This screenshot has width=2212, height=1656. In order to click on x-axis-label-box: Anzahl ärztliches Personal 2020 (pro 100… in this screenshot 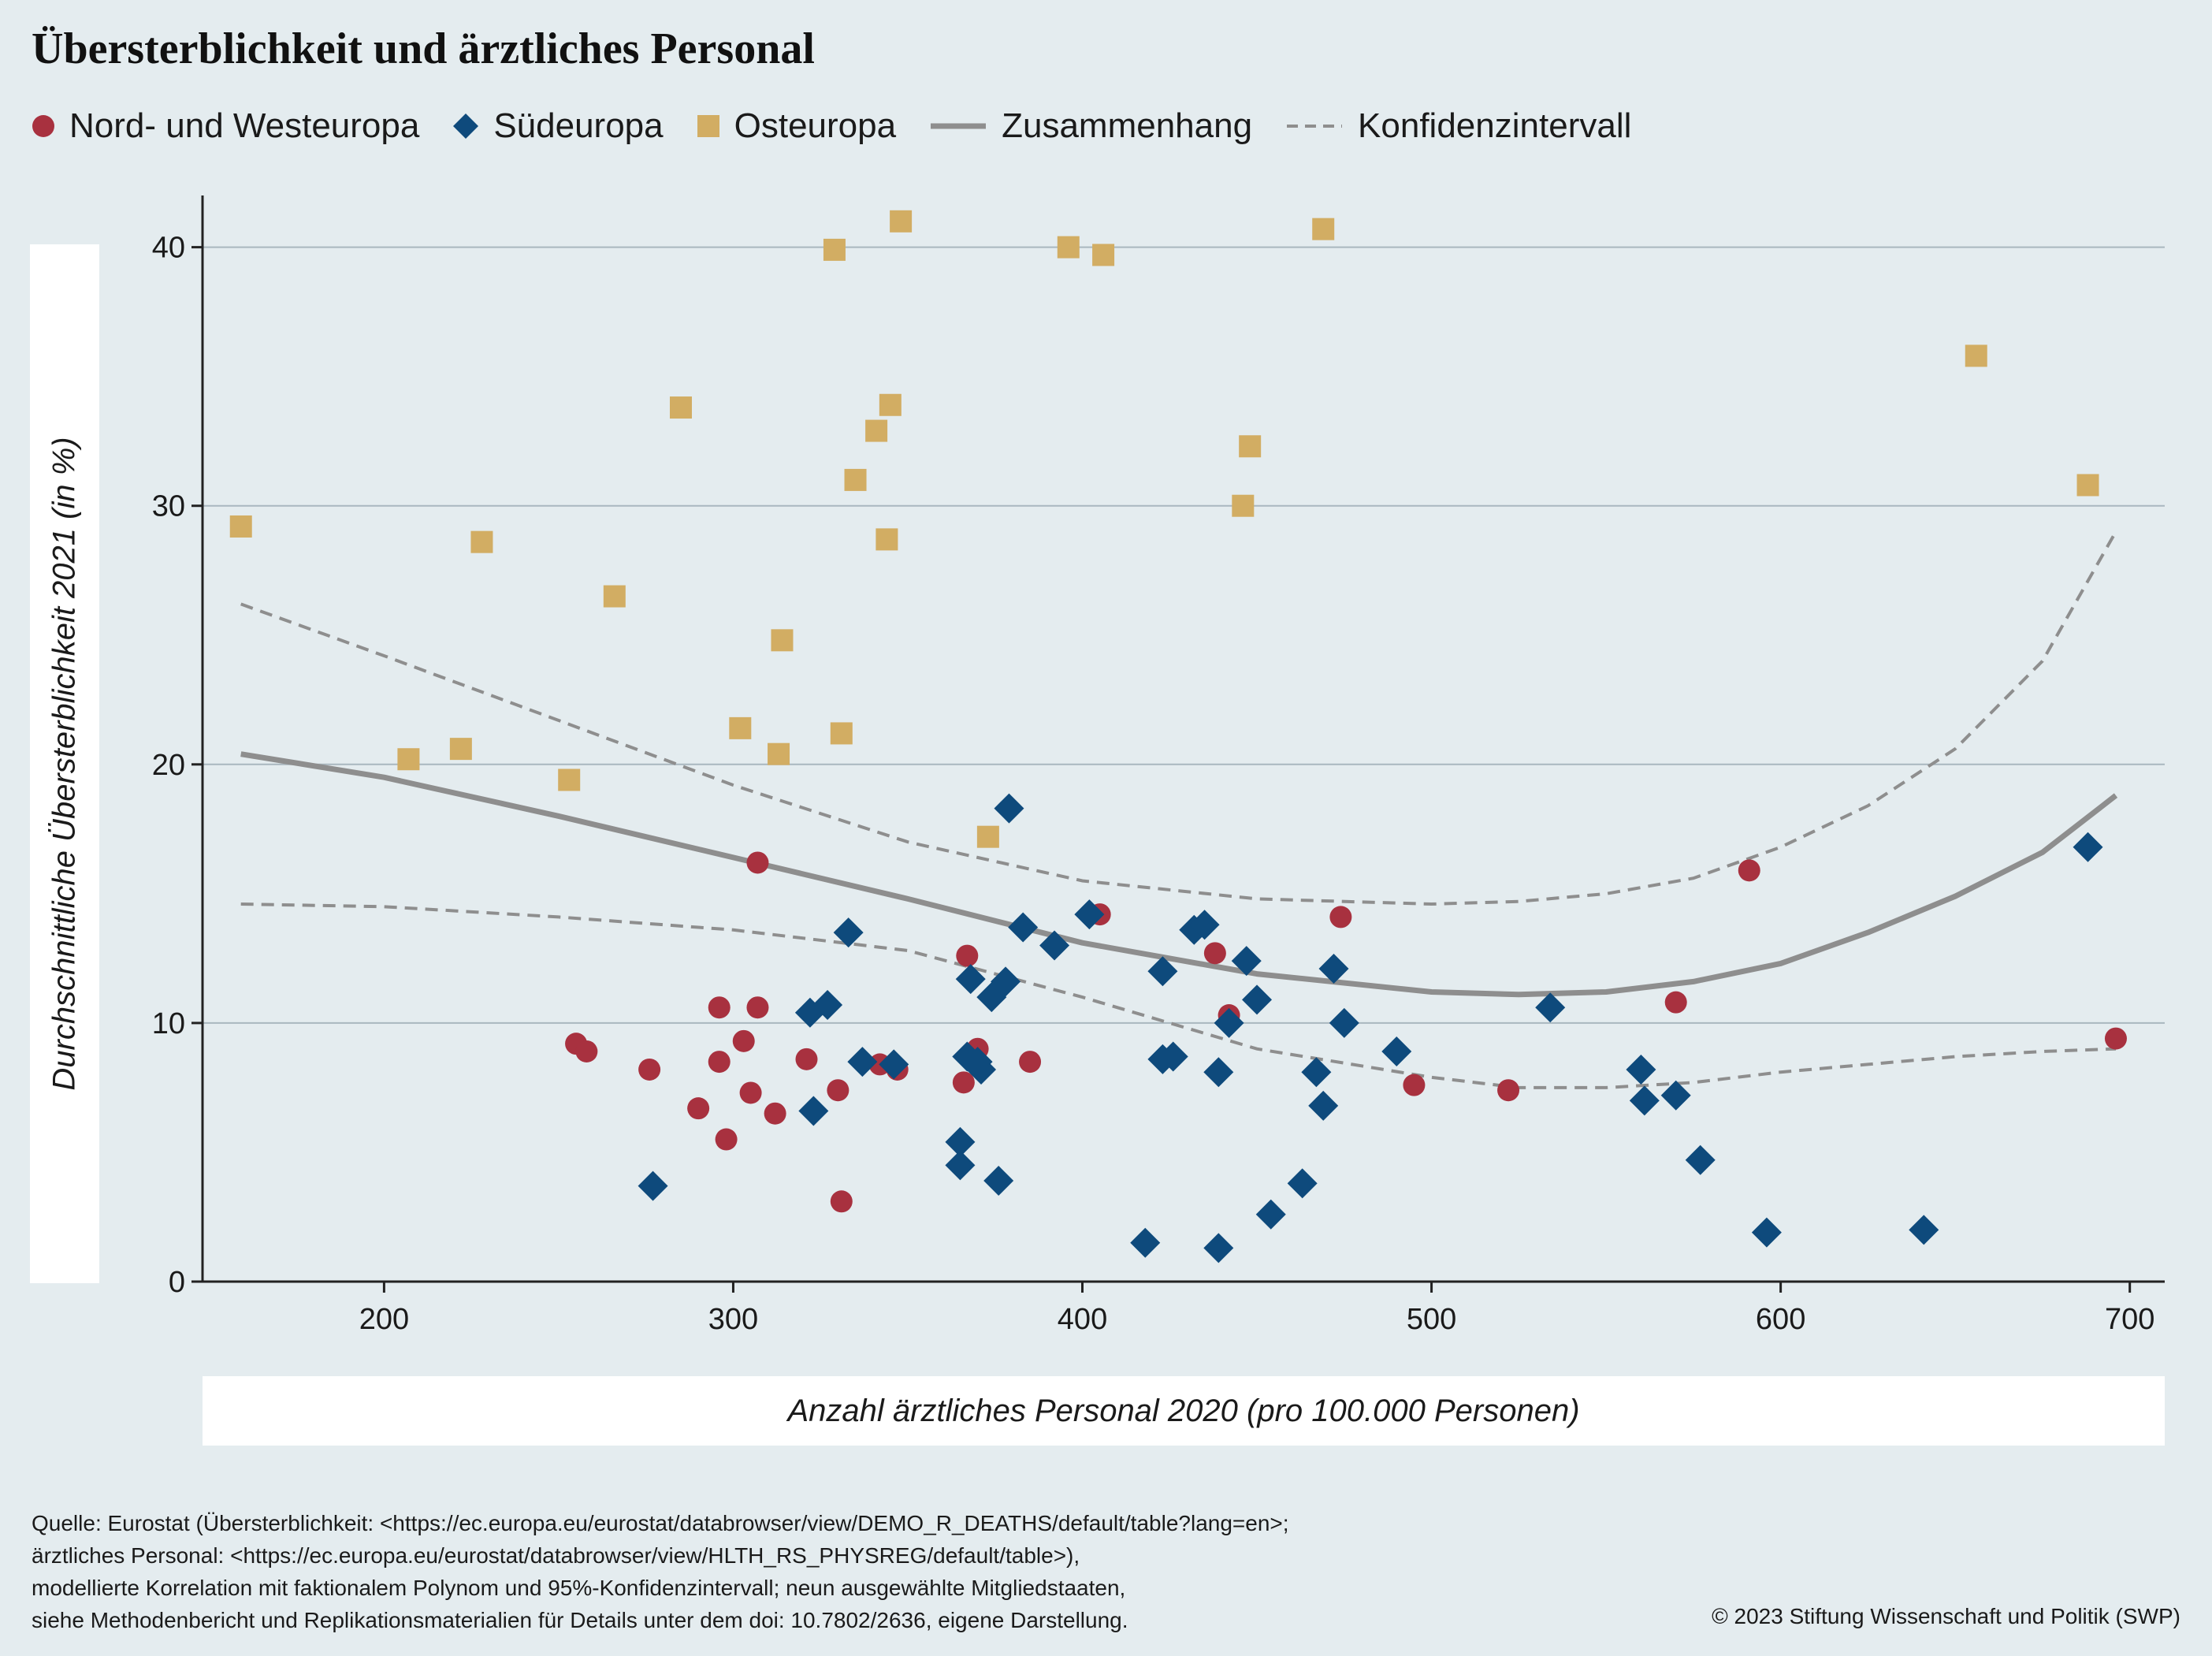, I will do `click(1184, 1411)`.